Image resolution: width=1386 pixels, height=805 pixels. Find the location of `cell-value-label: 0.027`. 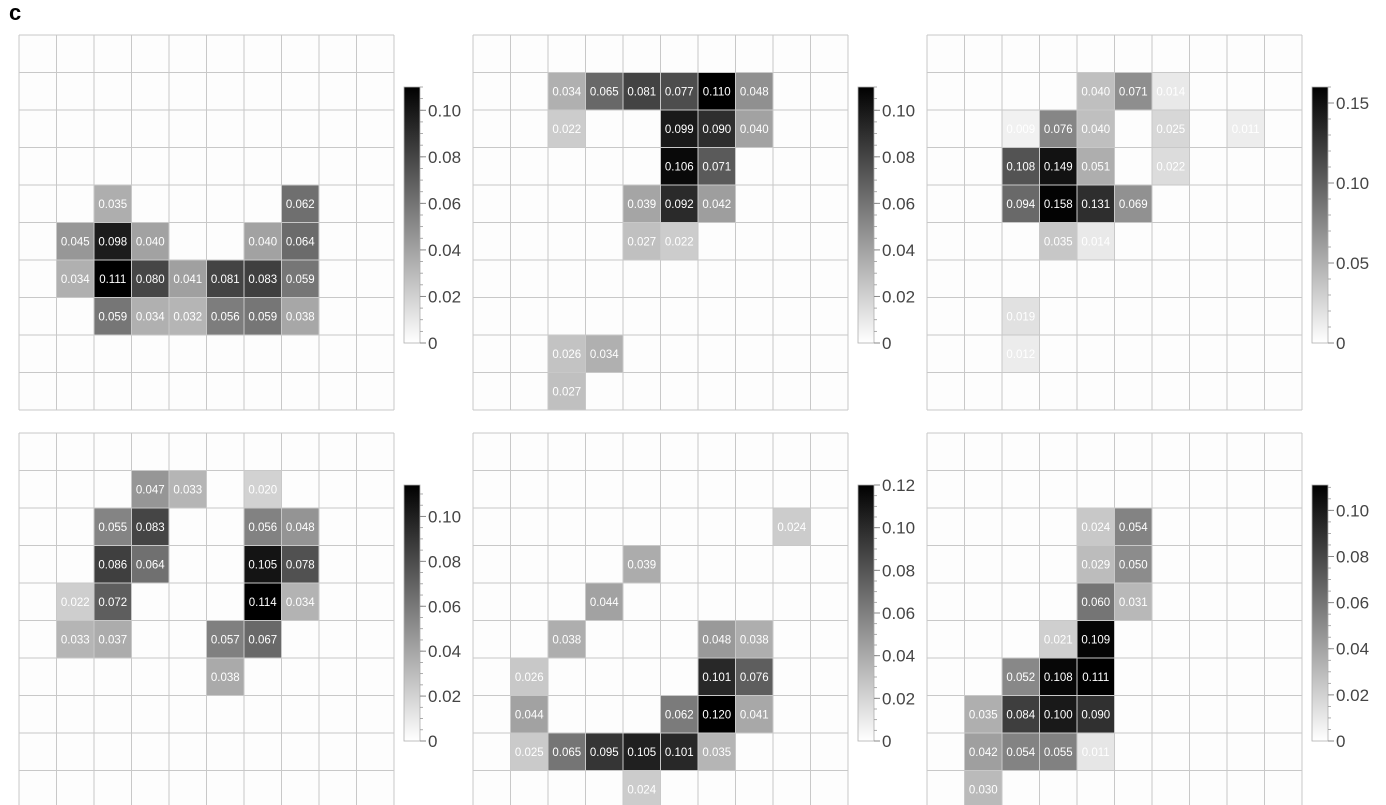

cell-value-label: 0.027 is located at coordinates (566, 392).